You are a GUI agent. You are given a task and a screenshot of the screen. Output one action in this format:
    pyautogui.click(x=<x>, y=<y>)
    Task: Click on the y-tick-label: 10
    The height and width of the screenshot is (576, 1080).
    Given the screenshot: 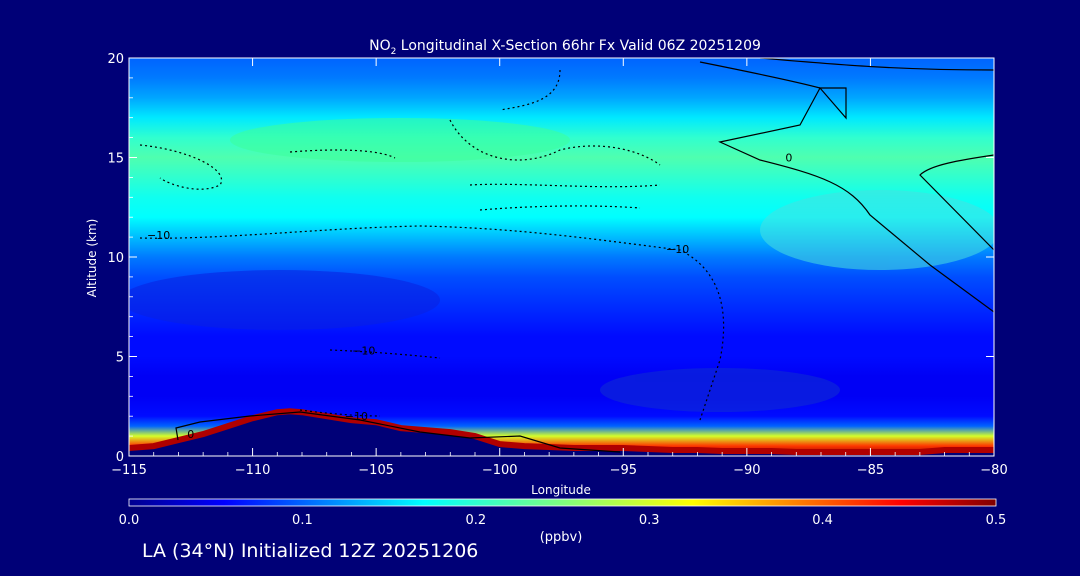 What is the action you would take?
    pyautogui.click(x=115, y=258)
    